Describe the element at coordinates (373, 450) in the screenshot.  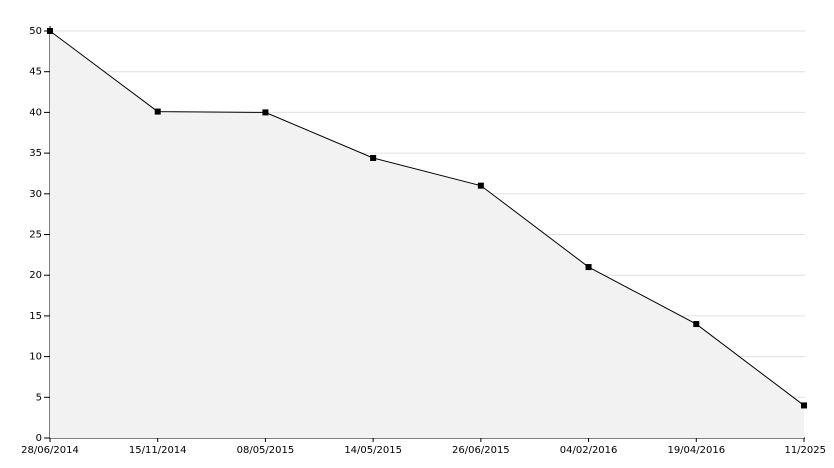
I see `x-tick-label: 14/05/2015` at that location.